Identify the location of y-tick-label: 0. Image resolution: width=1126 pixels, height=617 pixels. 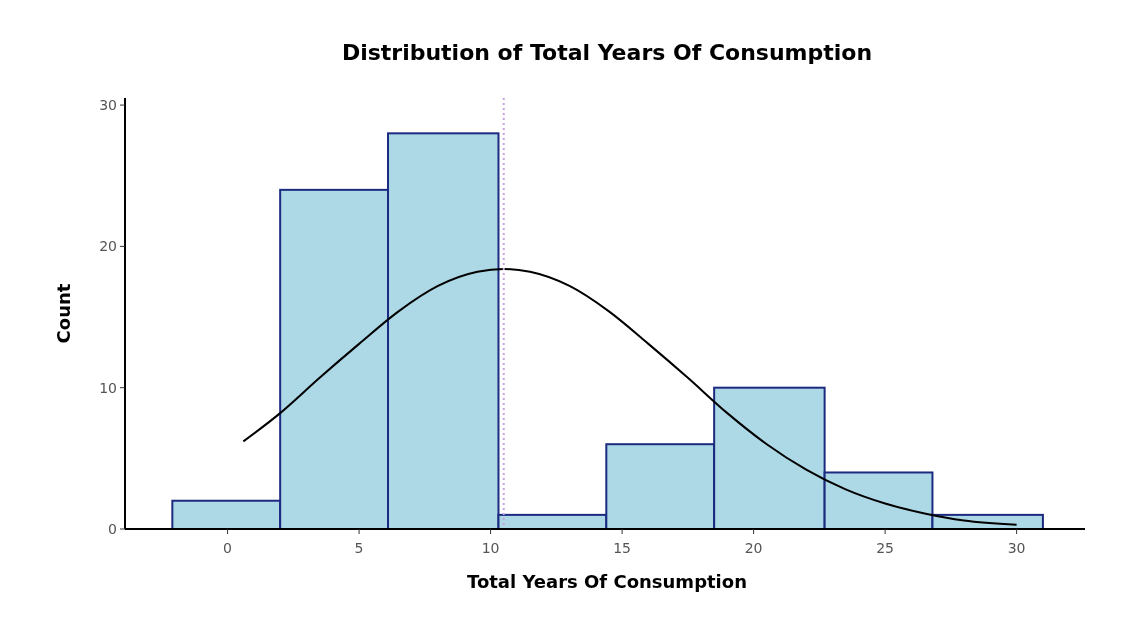
(112, 529).